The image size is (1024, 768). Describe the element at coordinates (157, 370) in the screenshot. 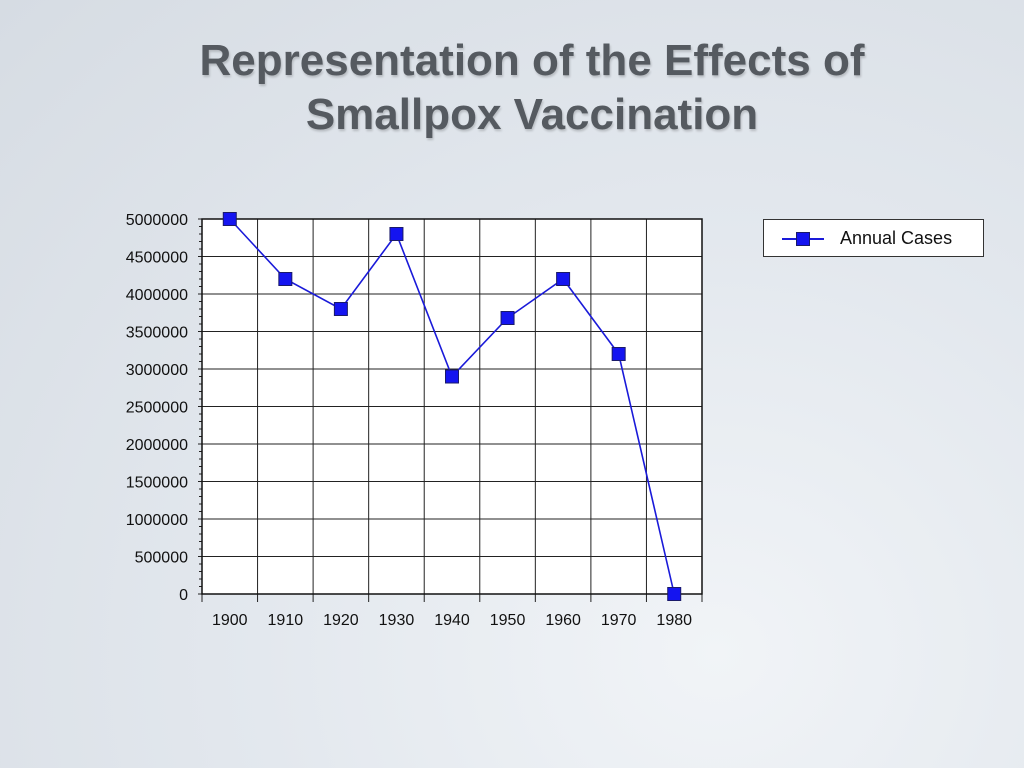

I see `y-tick-label: 3000000` at that location.